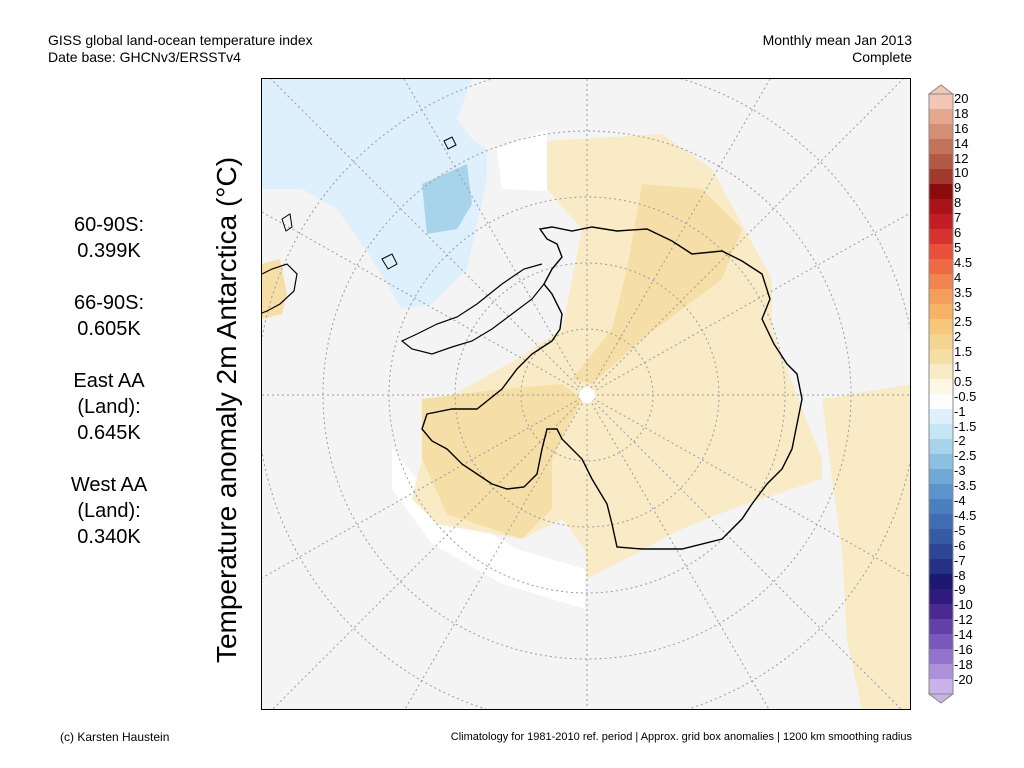 The image size is (1024, 768). What do you see at coordinates (109, 238) in the screenshot?
I see `stat-60-90s: 60-90S: 0.399K` at bounding box center [109, 238].